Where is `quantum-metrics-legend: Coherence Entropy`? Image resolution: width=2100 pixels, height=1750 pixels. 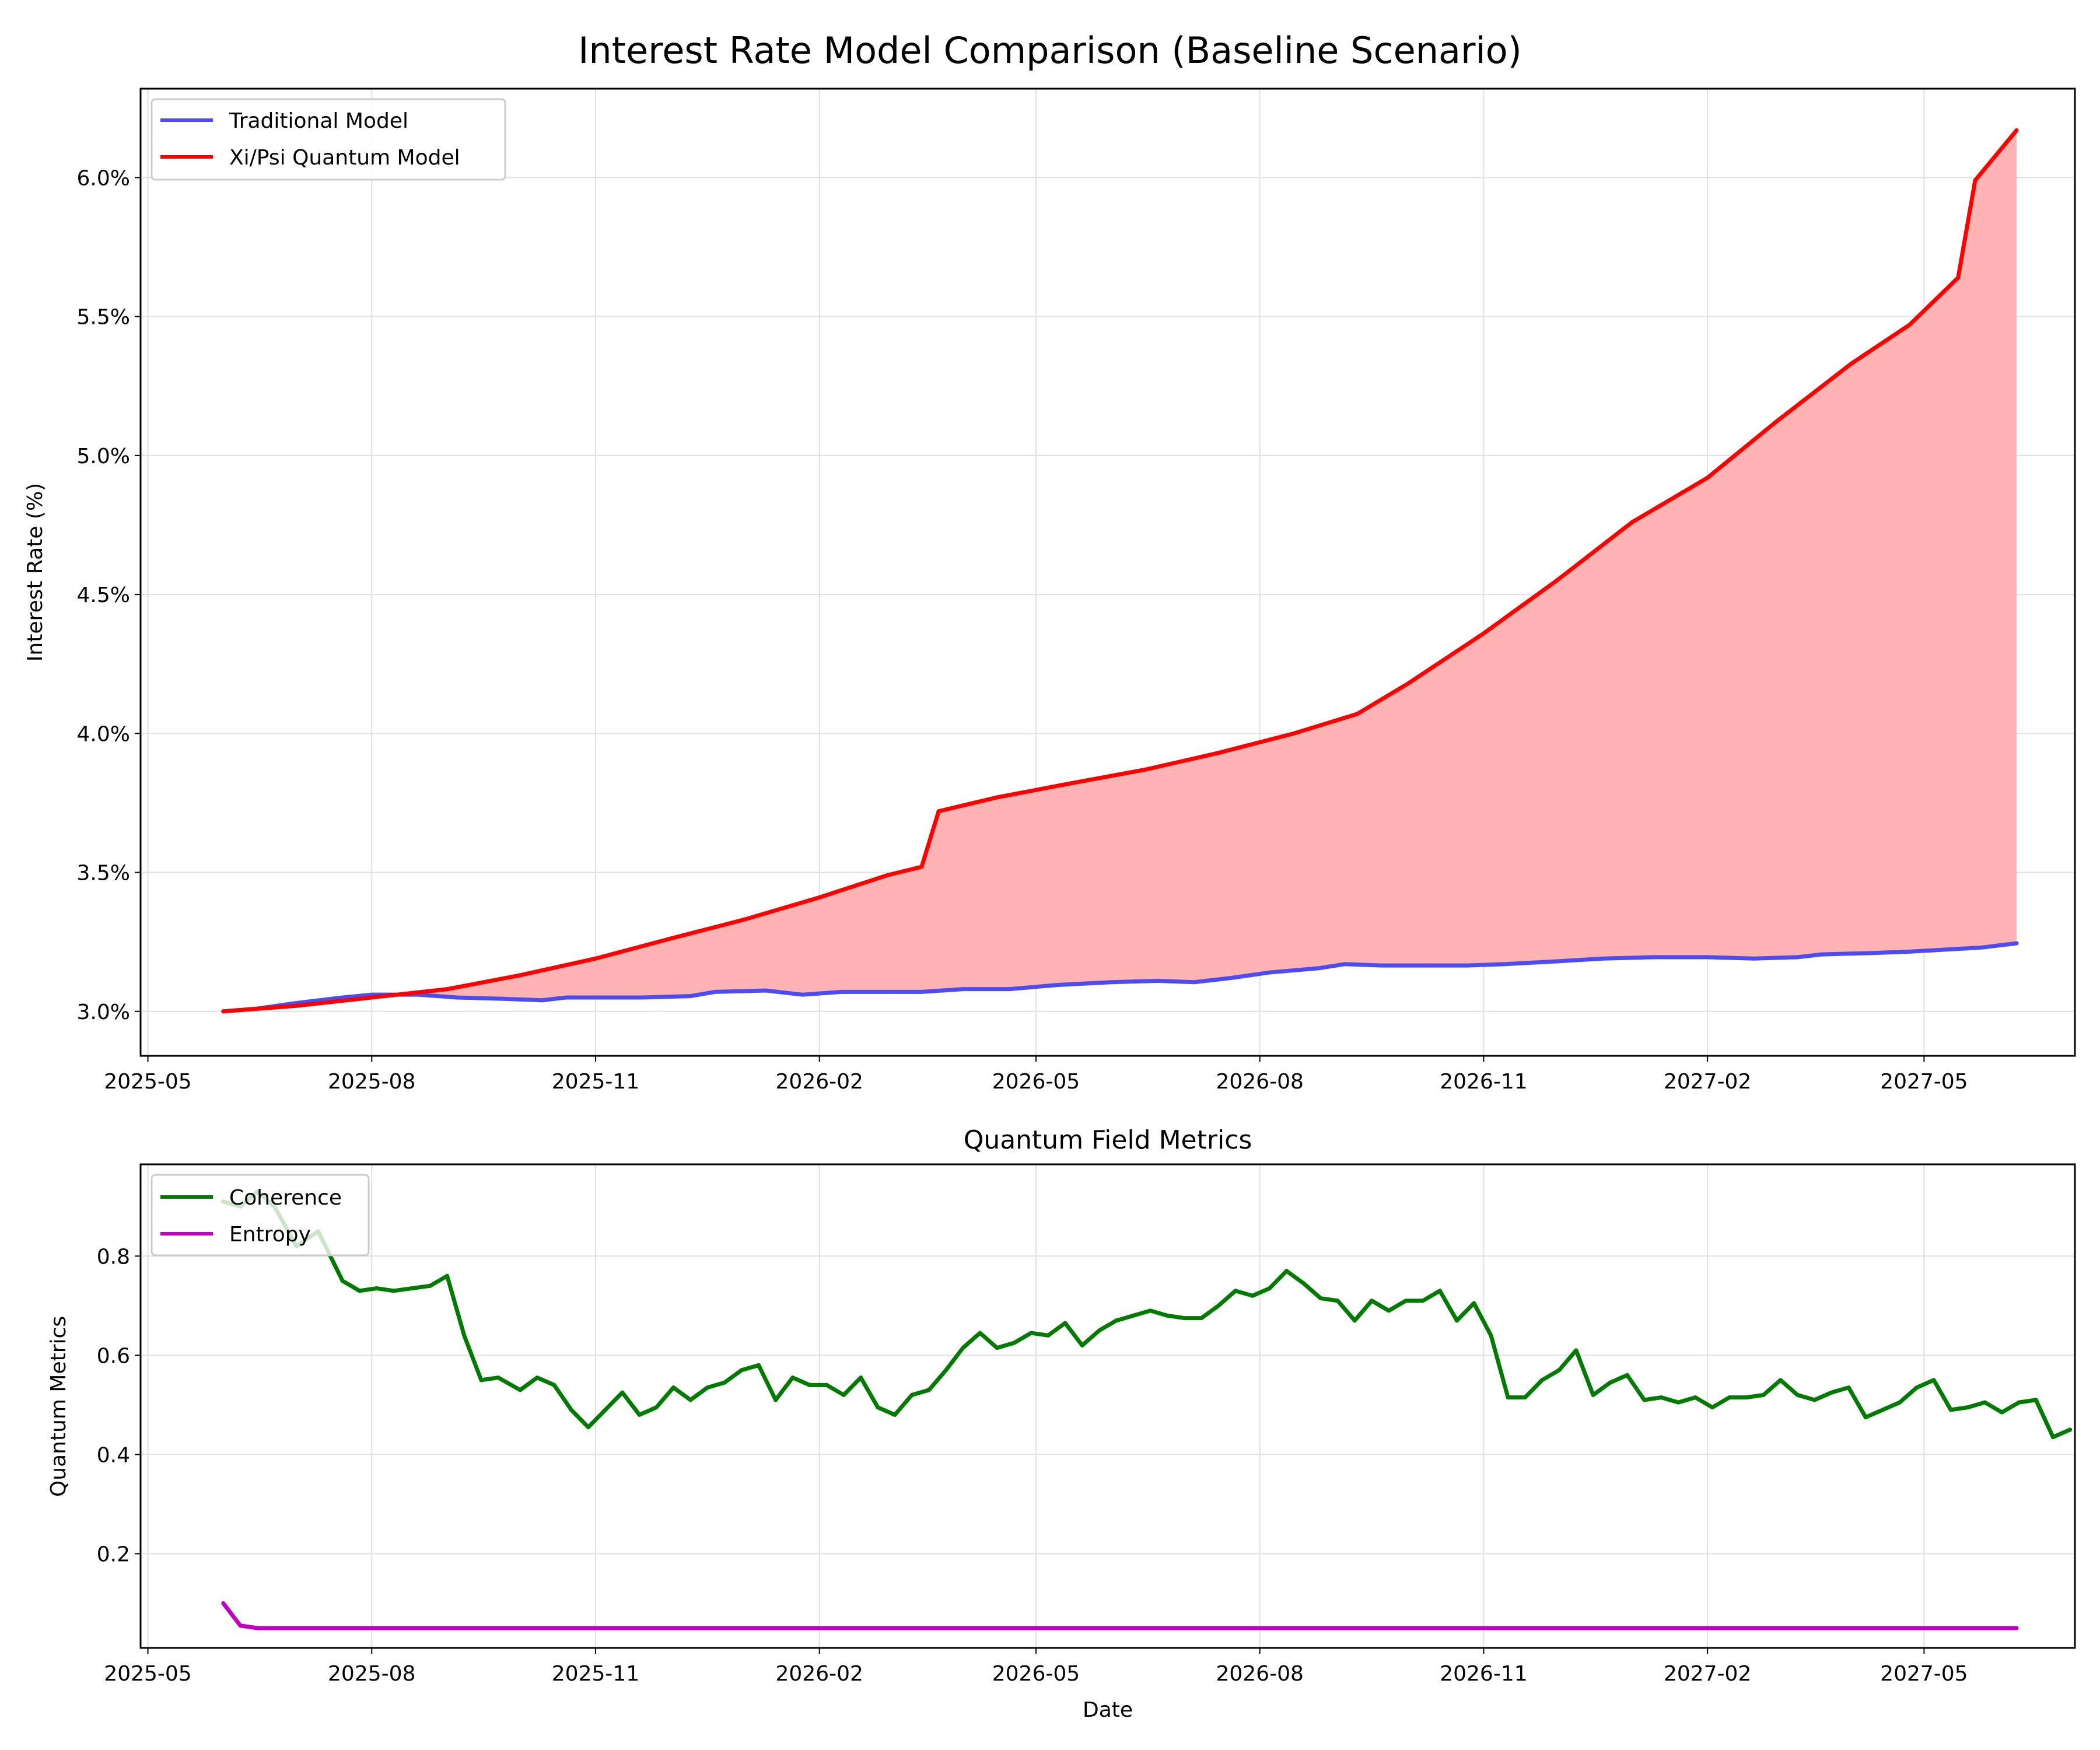
quantum-metrics-legend: Coherence Entropy is located at coordinates (260, 1215).